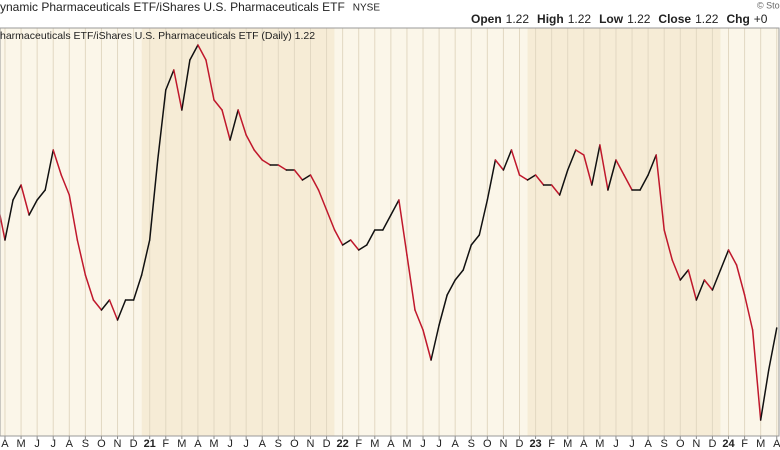 This screenshot has height=450, width=780. Describe the element at coordinates (367, 8) in the screenshot. I see `exchange: NYSE` at that location.